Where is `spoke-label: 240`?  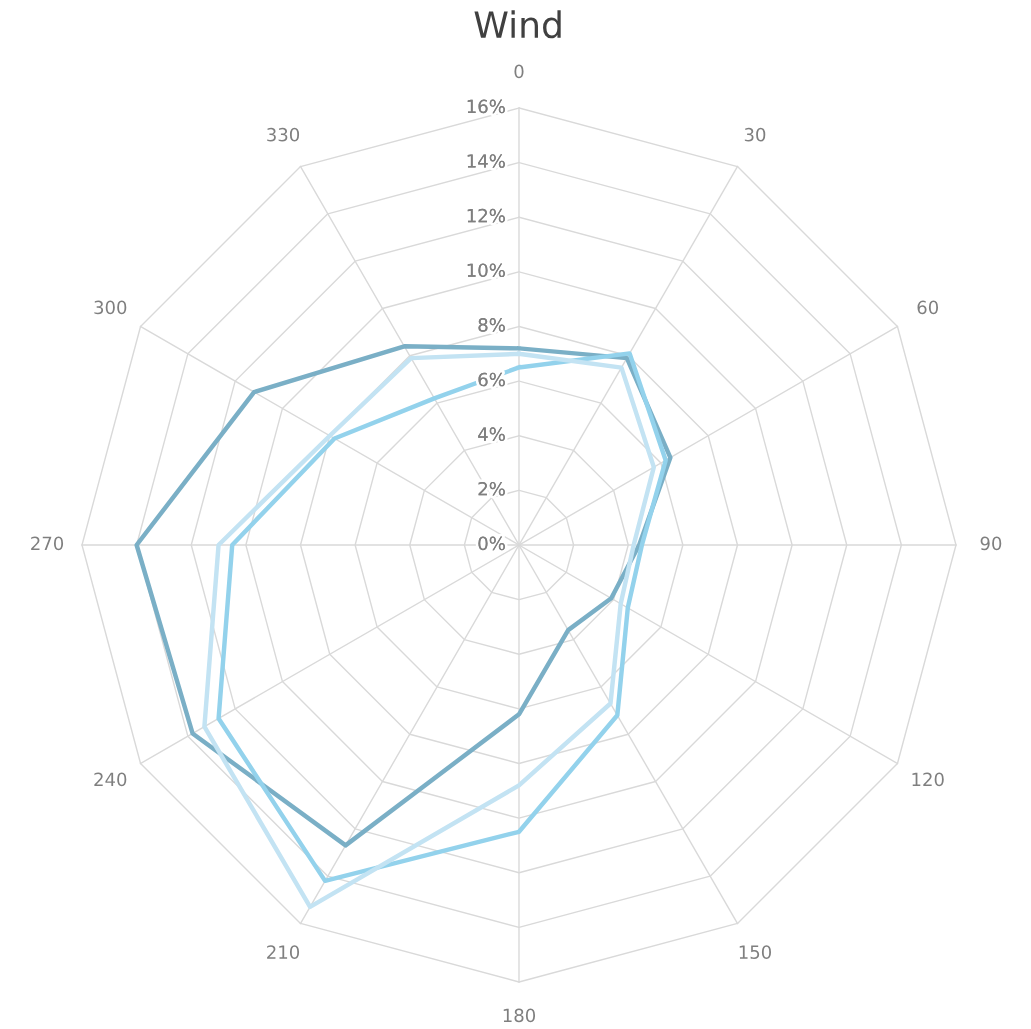 spoke-label: 240 is located at coordinates (110, 779).